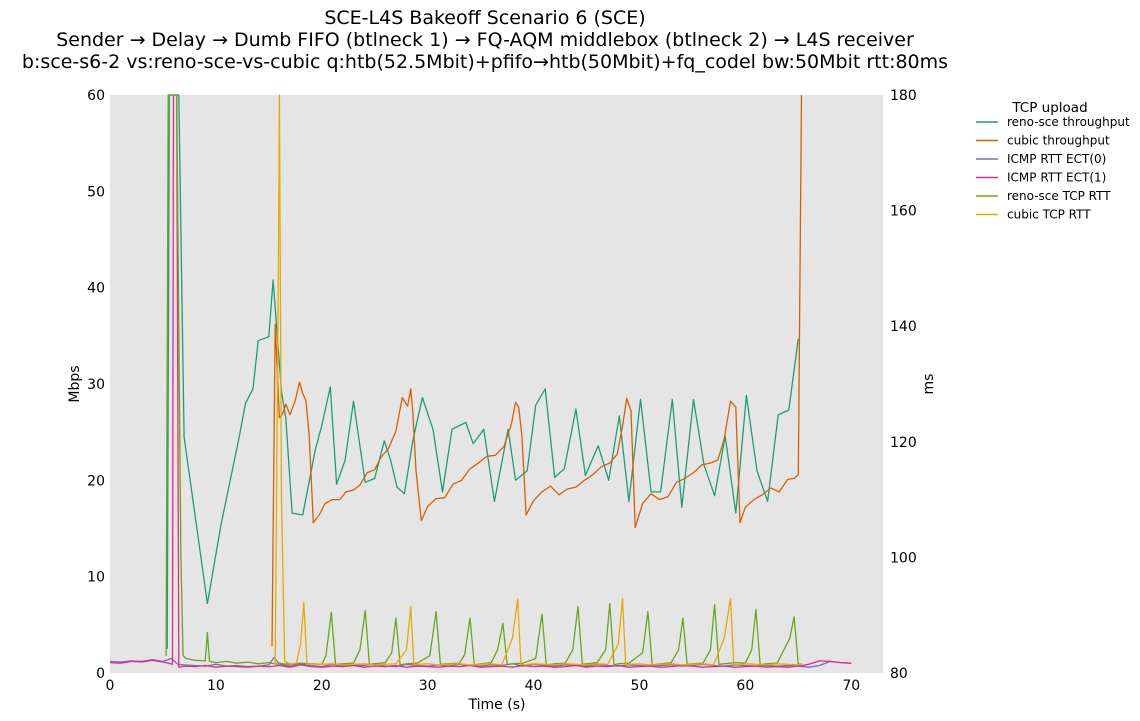  I want to click on legend-title: TCP upload, so click(1049, 108).